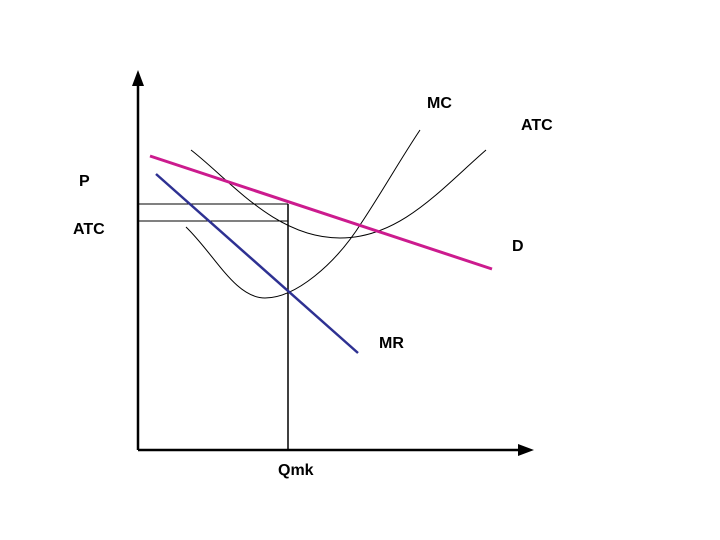 The height and width of the screenshot is (540, 720). Describe the element at coordinates (89, 229) in the screenshot. I see `atc-axis-label: ATC` at that location.